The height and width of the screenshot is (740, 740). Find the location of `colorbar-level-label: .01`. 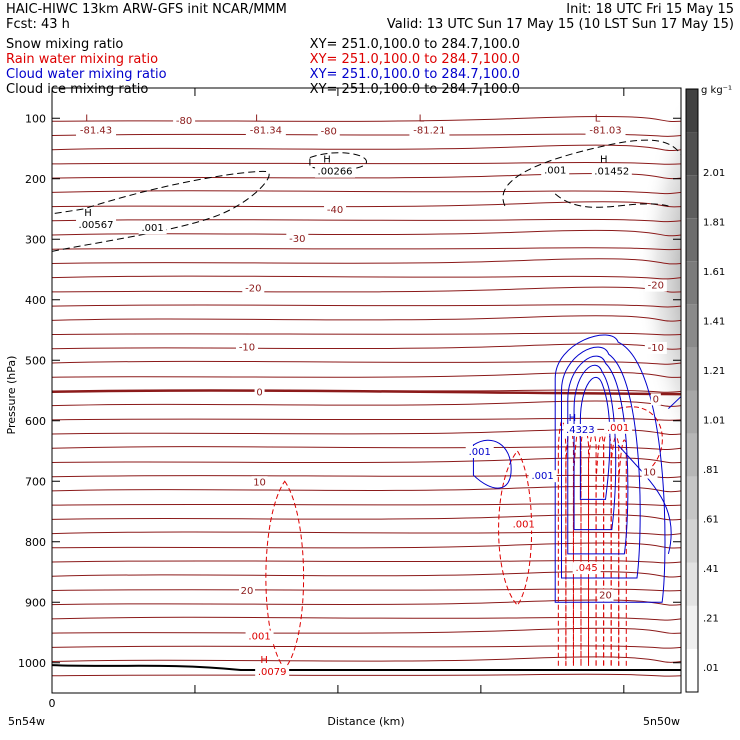

colorbar-level-label: .01 is located at coordinates (711, 668).